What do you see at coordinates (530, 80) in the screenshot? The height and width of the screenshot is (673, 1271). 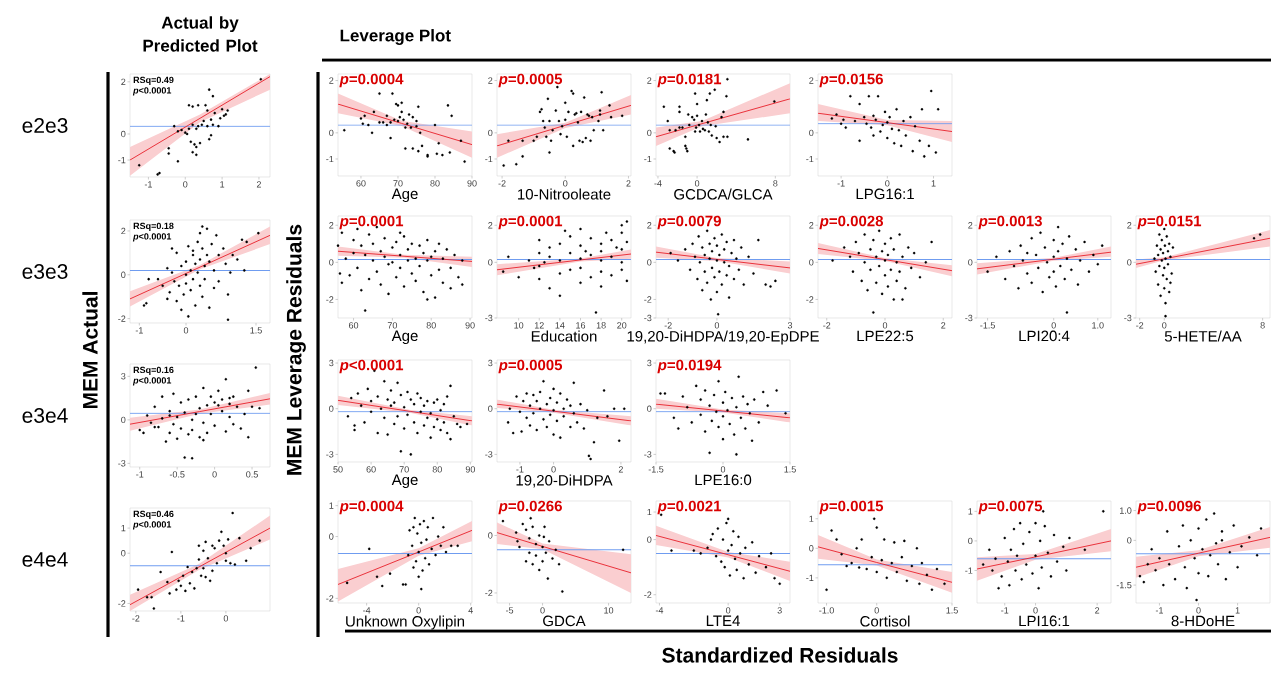 I see `annotation: p=0.0005` at bounding box center [530, 80].